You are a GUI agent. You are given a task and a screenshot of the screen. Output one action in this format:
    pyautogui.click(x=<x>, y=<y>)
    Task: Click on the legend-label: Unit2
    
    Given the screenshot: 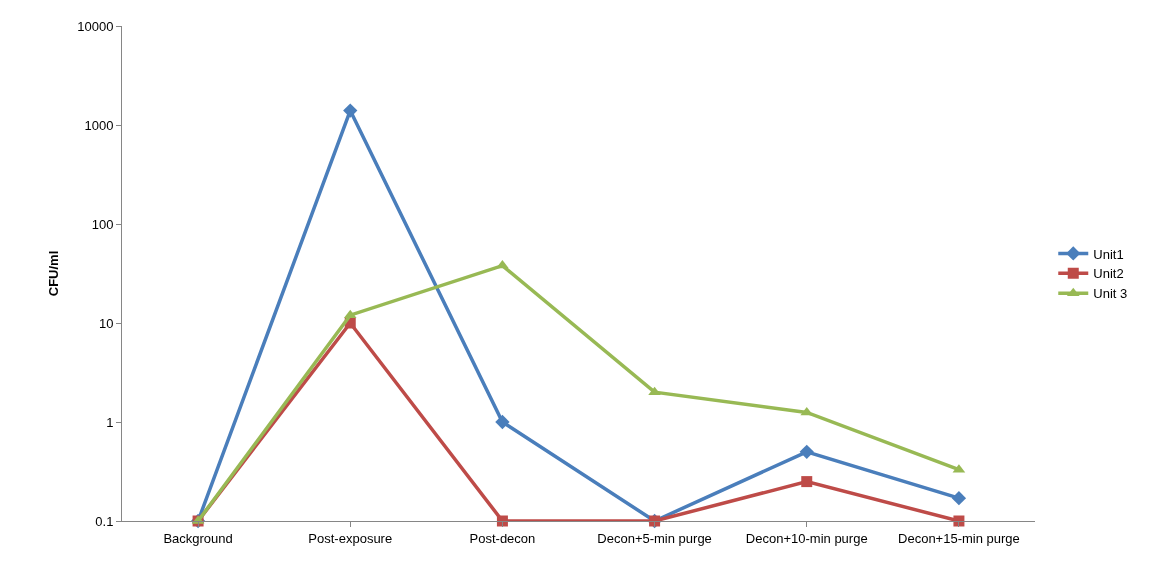 What is the action you would take?
    pyautogui.click(x=1108, y=274)
    